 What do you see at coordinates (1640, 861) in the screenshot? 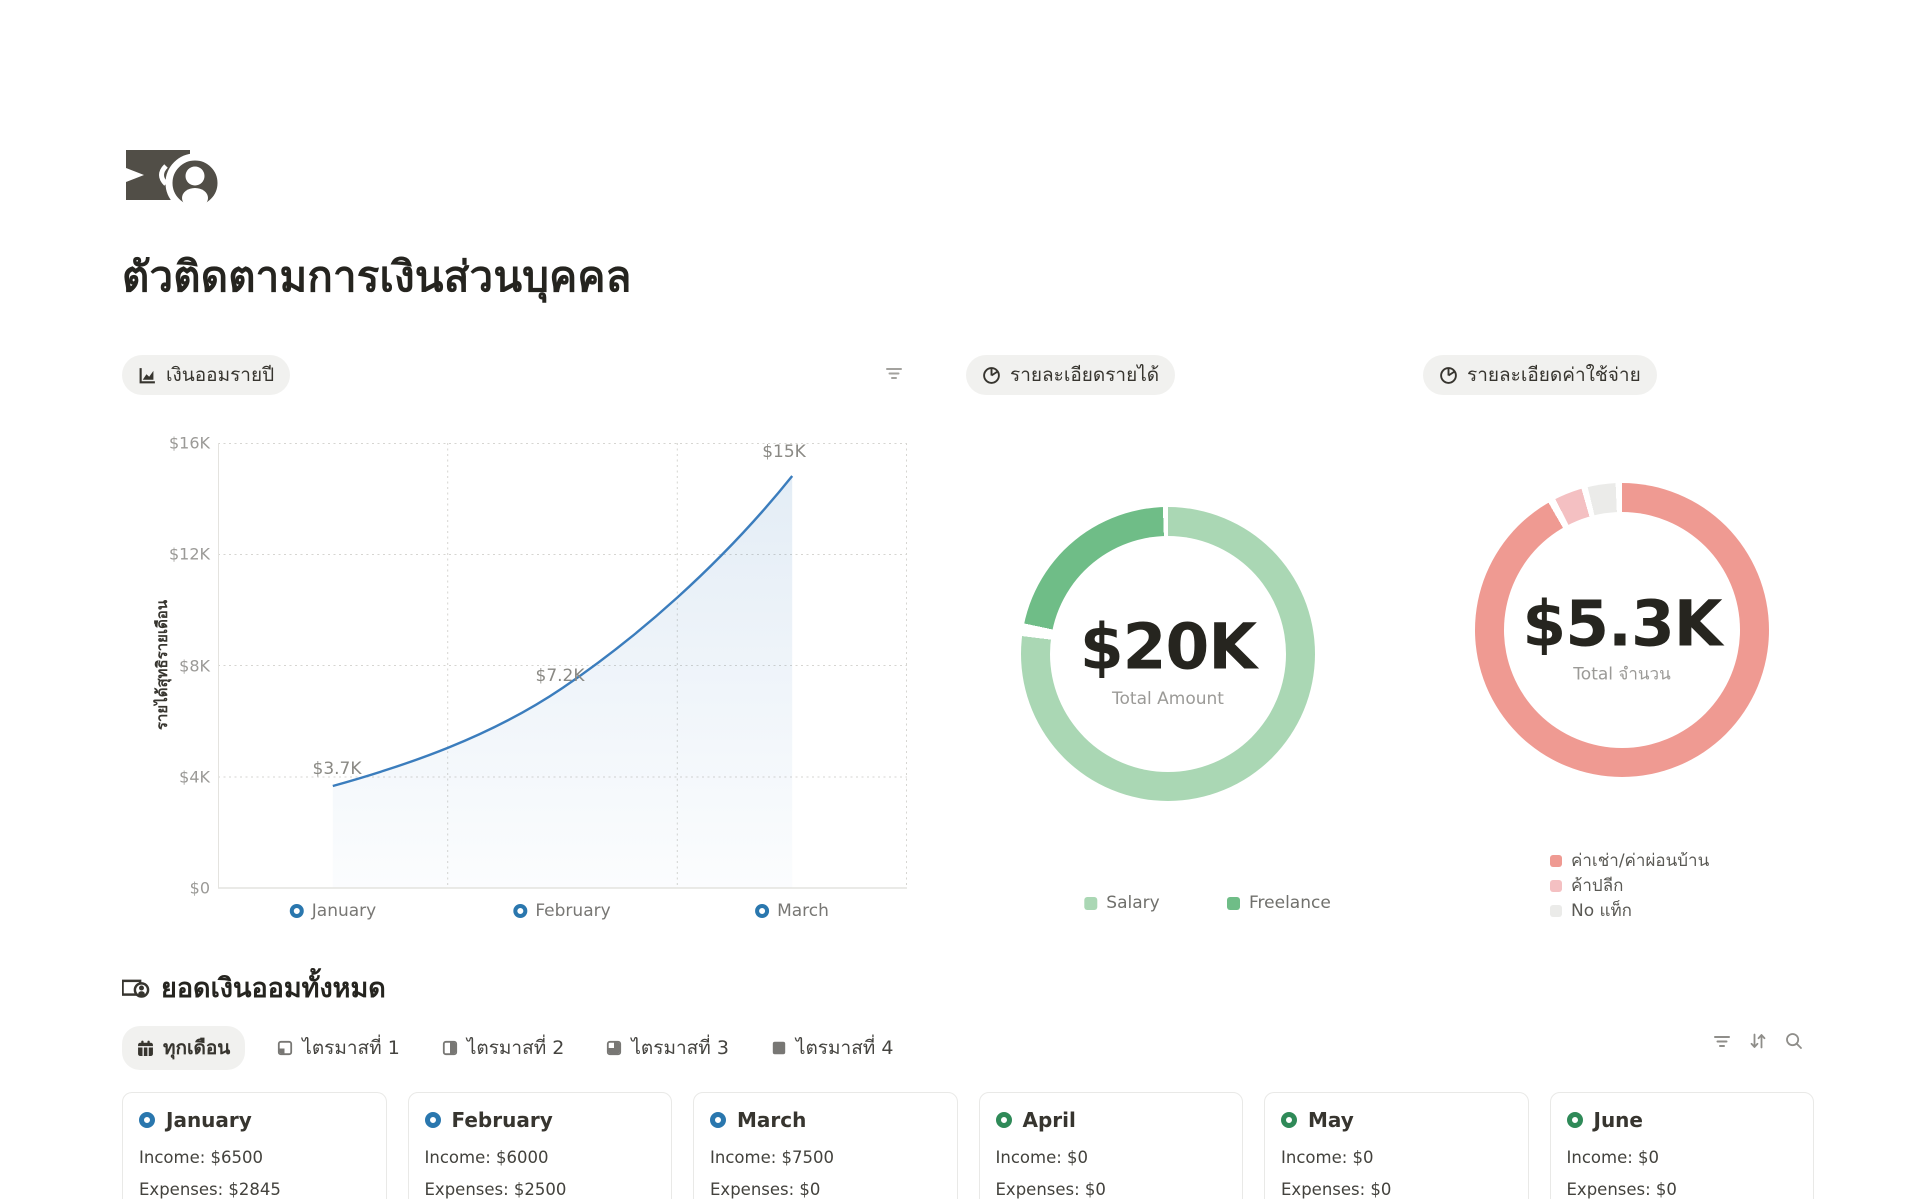
I see `legend-label: ค่าเช่า/ค่าผ่อนบ้าน` at bounding box center [1640, 861].